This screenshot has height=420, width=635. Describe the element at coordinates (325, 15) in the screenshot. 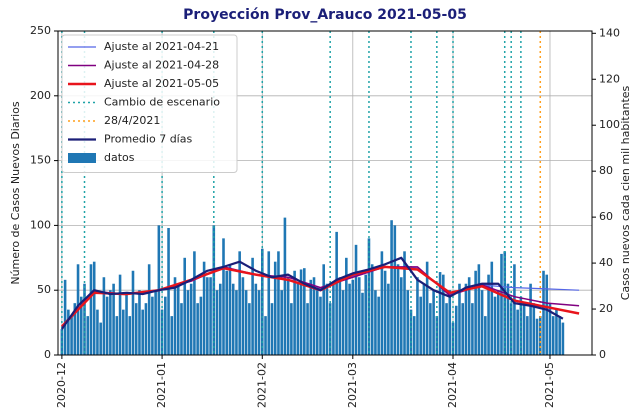

I see `chart-title: Proyección Prov_Arauco 2021-05-05` at that location.